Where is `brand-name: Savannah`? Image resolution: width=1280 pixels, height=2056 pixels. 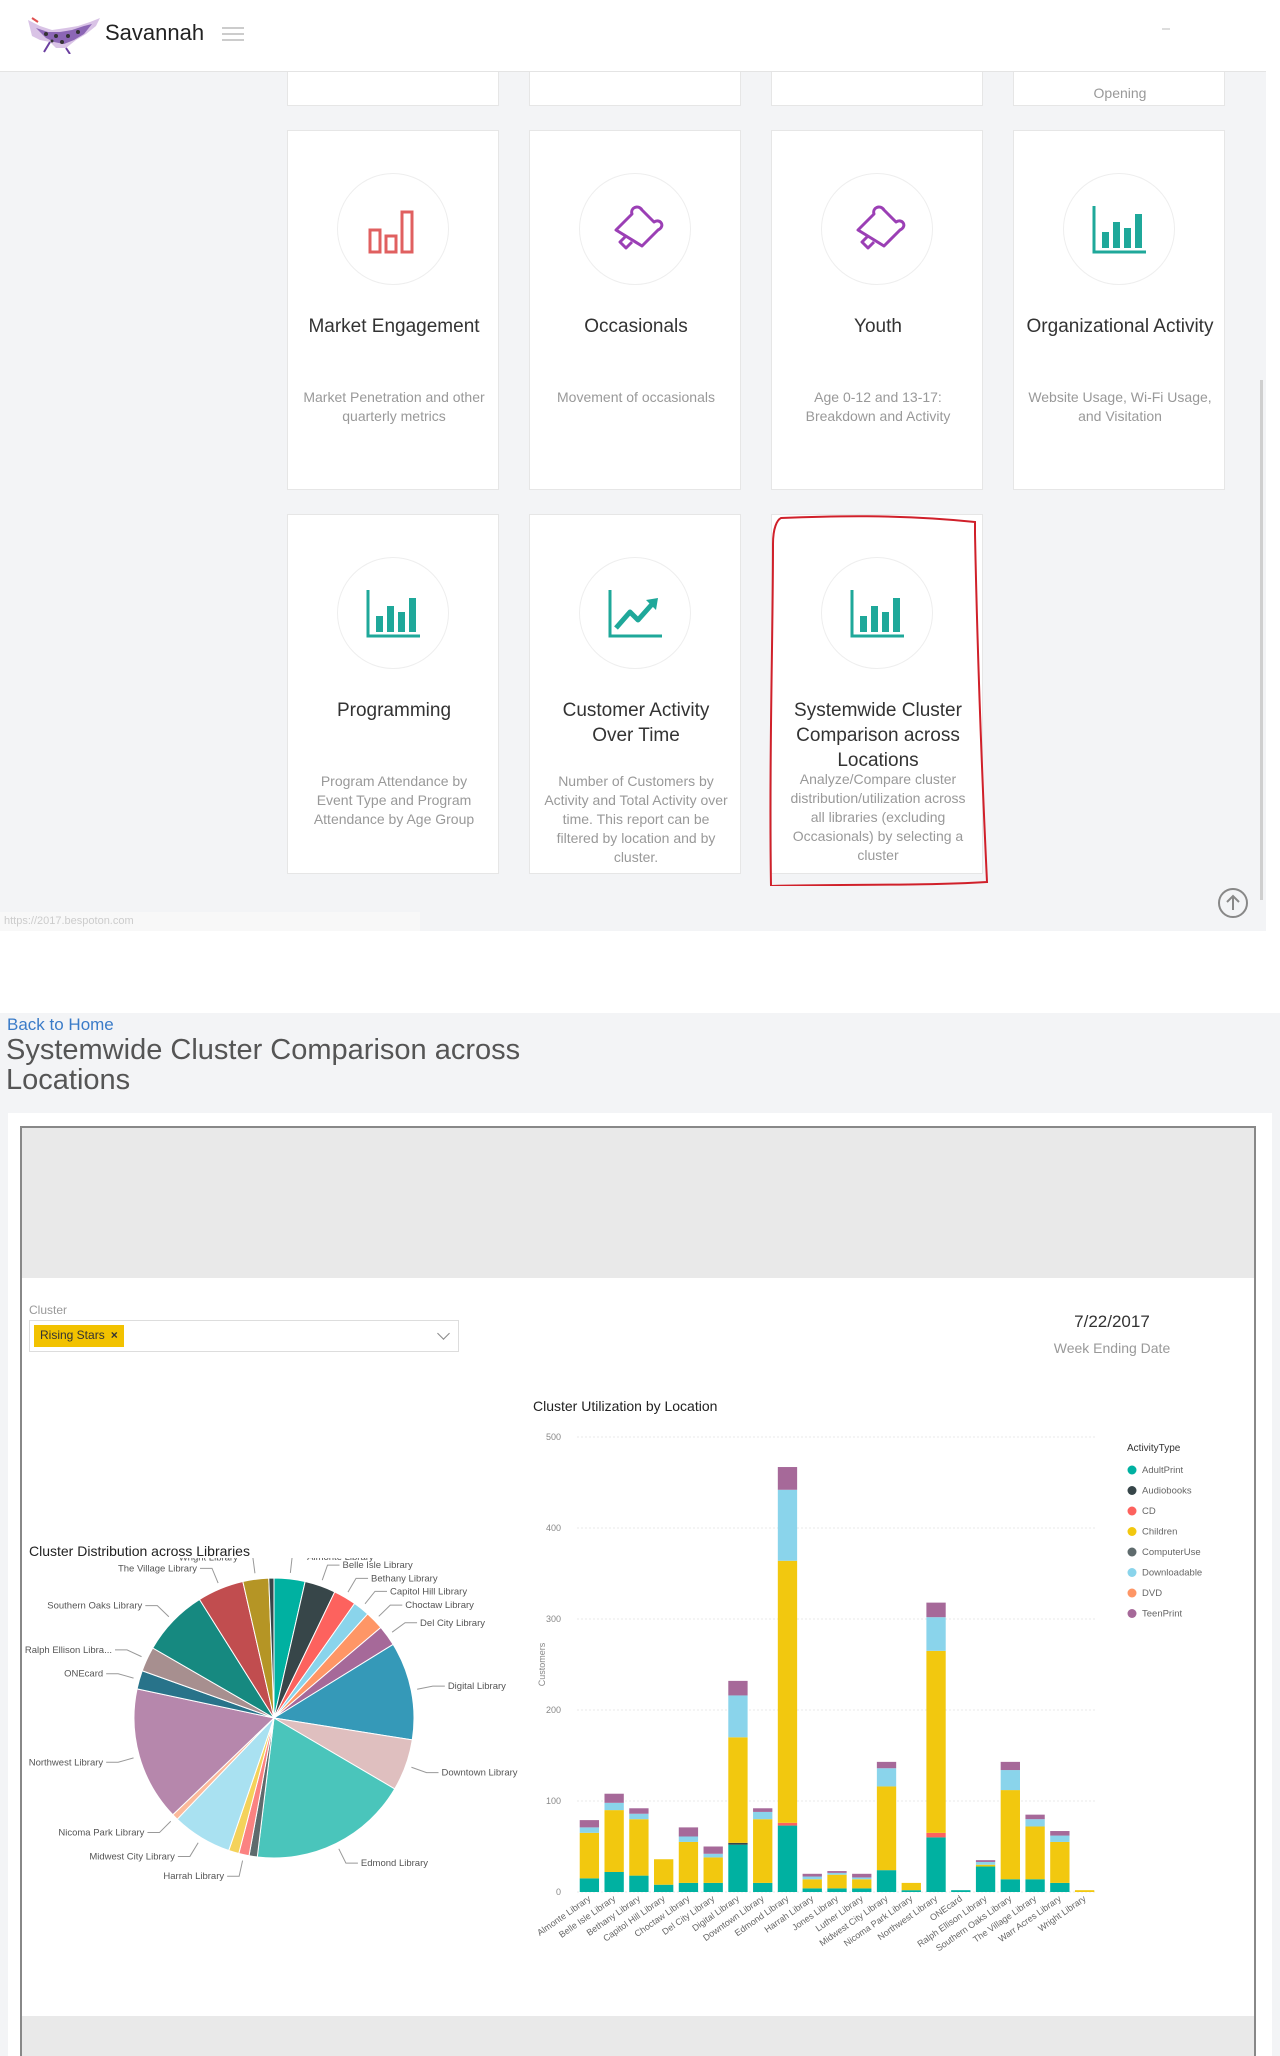
brand-name: Savannah is located at coordinates (155, 32).